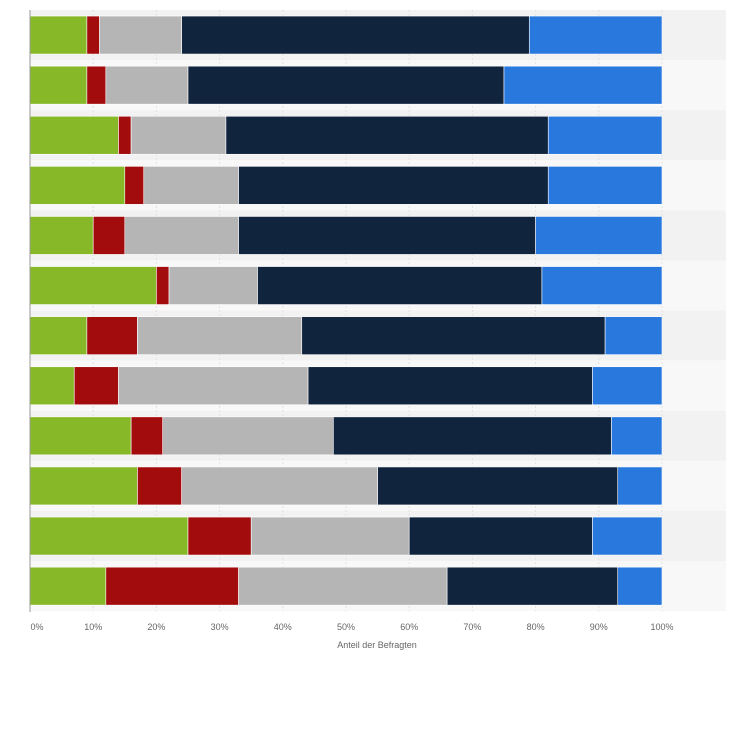 This screenshot has width=754, height=729. I want to click on x-tick-label: 50%, so click(346, 627).